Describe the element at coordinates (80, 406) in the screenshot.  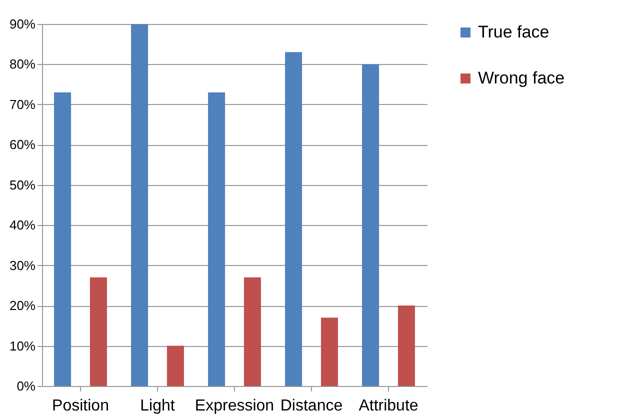
I see `x-tick-label: Position` at that location.